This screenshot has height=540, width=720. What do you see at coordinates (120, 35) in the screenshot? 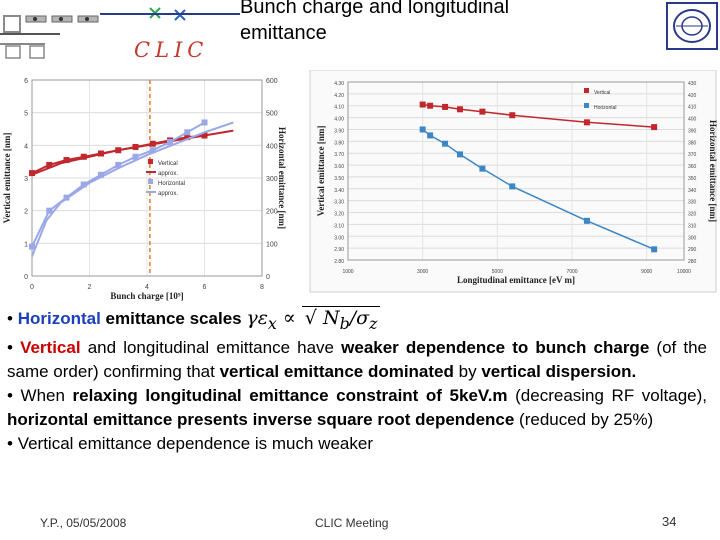
I see `header-logo-strip` at bounding box center [120, 35].